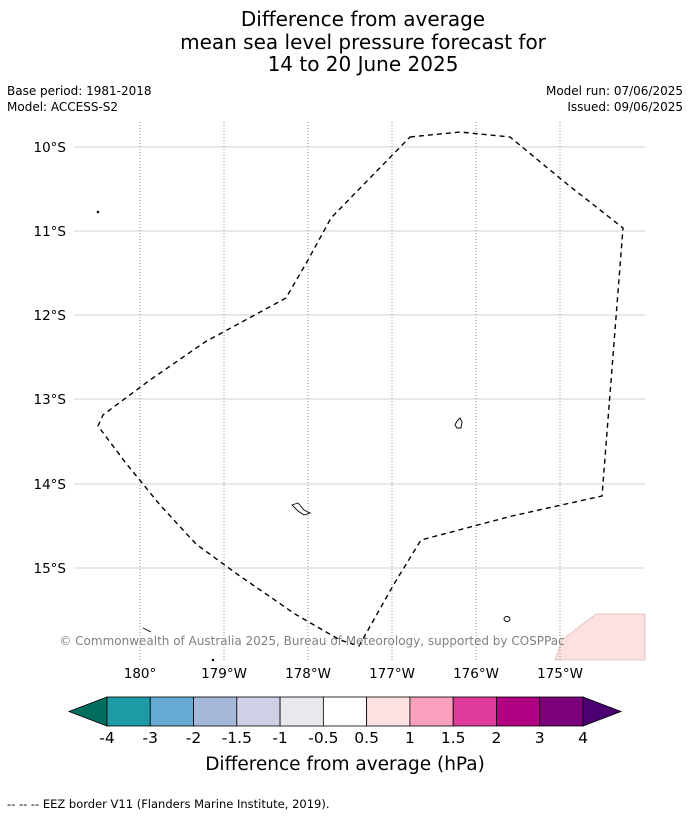 The height and width of the screenshot is (816, 690). Describe the element at coordinates (323, 738) in the screenshot. I see `colorbar-tick-label: -0.5` at that location.